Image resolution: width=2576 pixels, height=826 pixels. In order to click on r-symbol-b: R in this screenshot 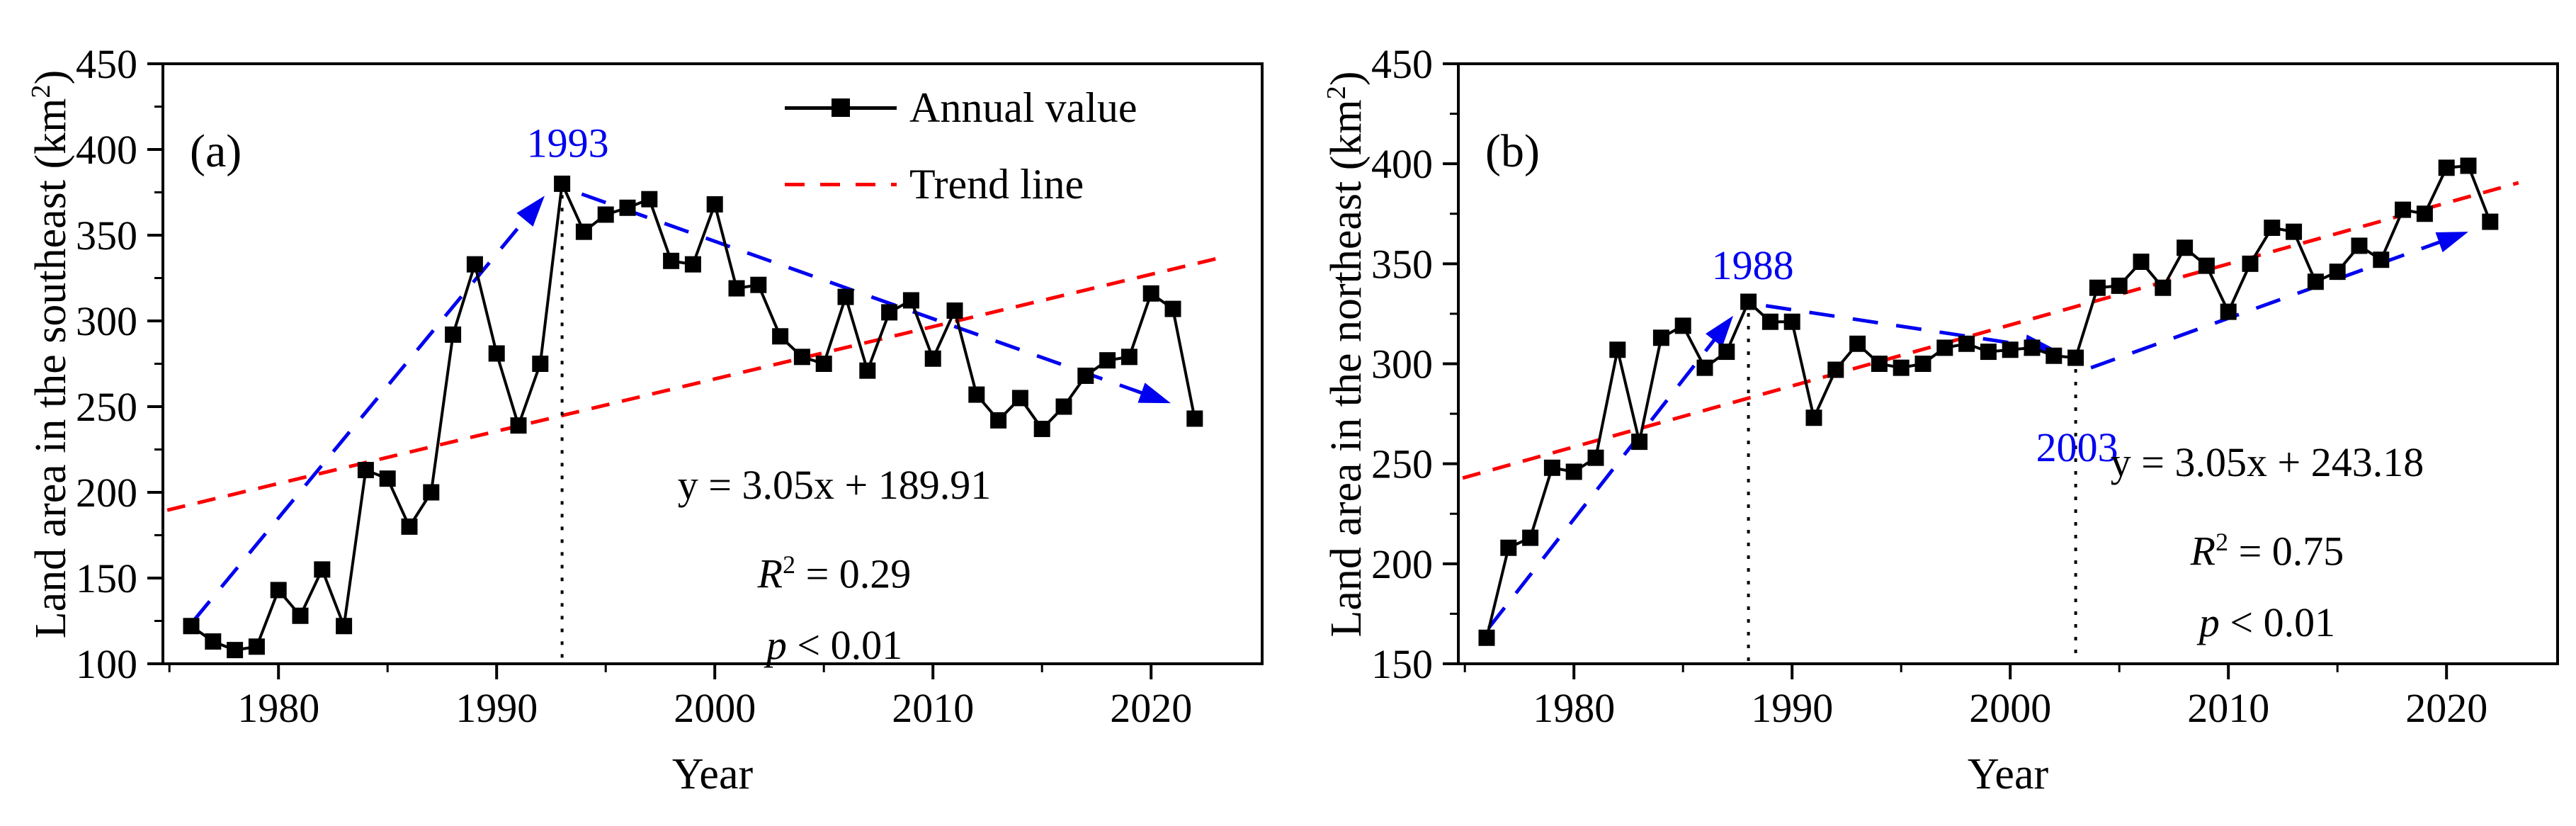, I will do `click(2203, 552)`.